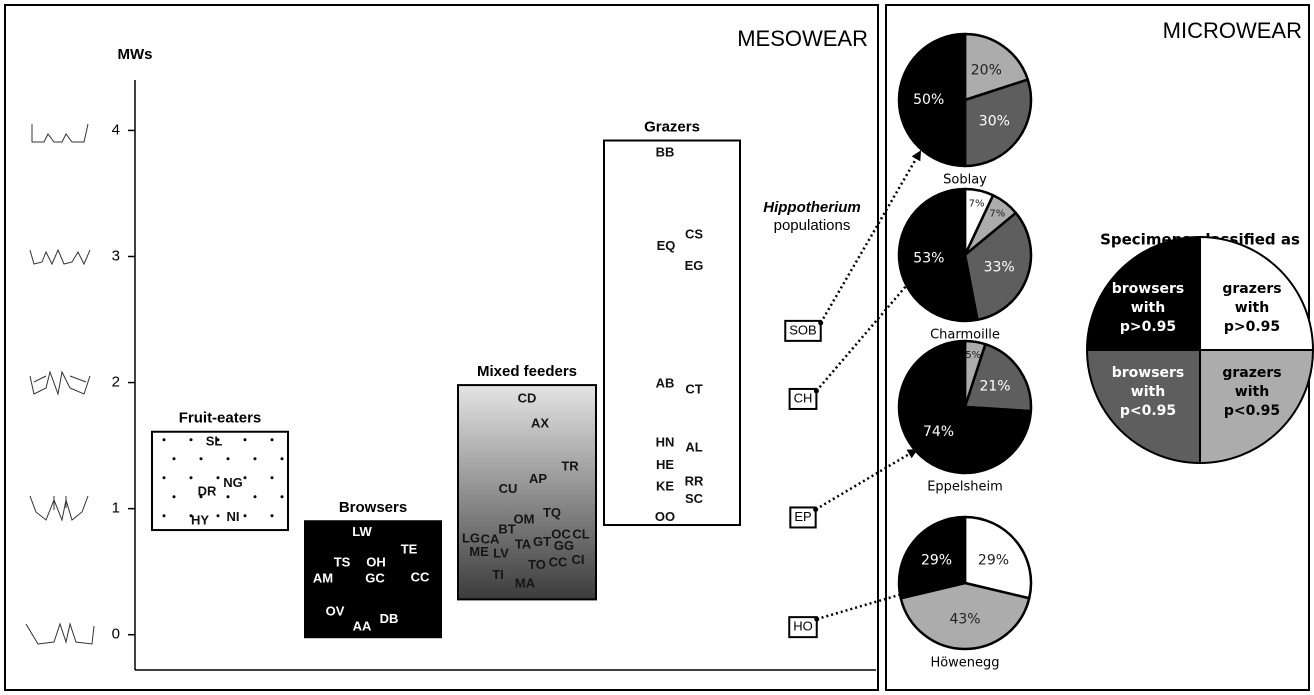  What do you see at coordinates (964, 663) in the screenshot?
I see `pie-name: Höwenegg` at bounding box center [964, 663].